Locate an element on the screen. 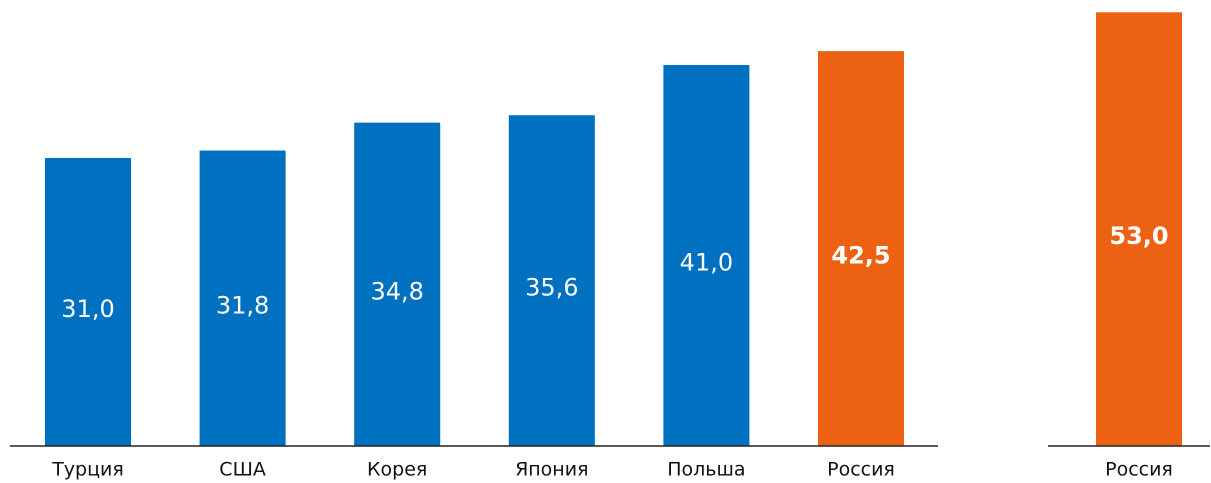 The width and height of the screenshot is (1211, 483). x-tick-label: Корея is located at coordinates (397, 470).